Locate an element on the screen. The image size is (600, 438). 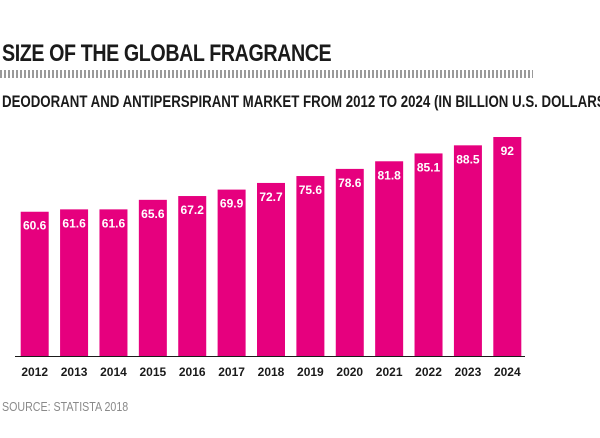
x-tick-label-2024: 2024 is located at coordinates (507, 372).